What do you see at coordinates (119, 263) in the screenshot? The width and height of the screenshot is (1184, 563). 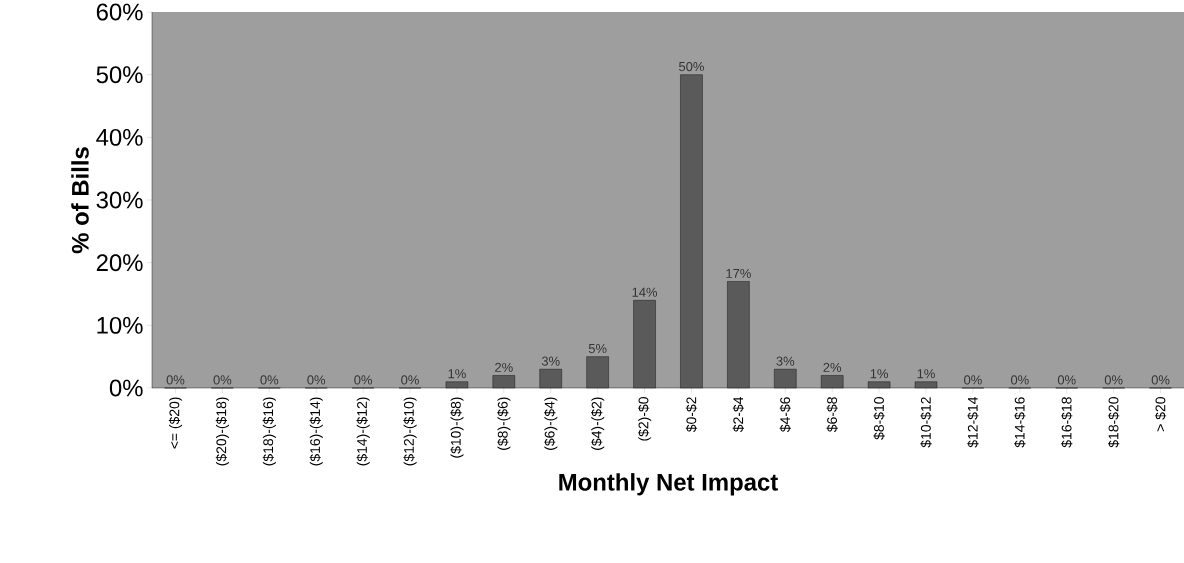 I see `y-tick-label: 20%` at bounding box center [119, 263].